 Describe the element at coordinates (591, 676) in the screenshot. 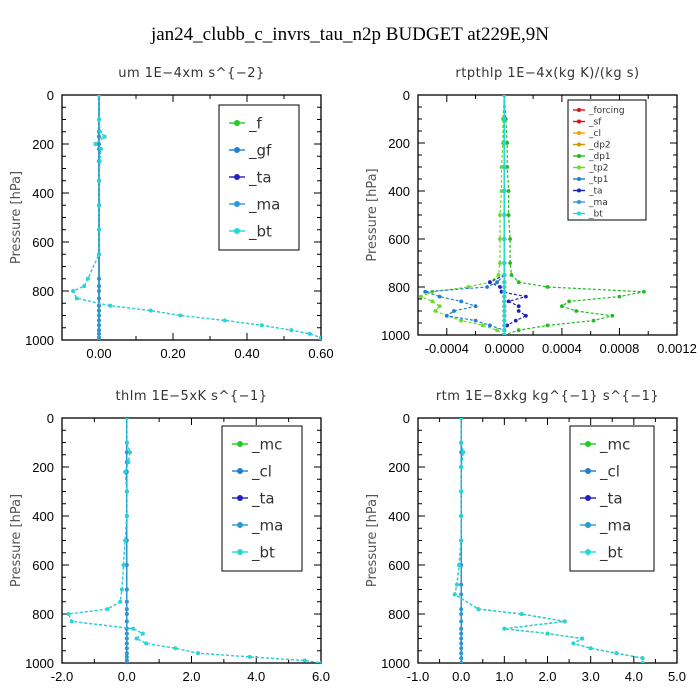

I see `x-tick-label: 3.0` at that location.